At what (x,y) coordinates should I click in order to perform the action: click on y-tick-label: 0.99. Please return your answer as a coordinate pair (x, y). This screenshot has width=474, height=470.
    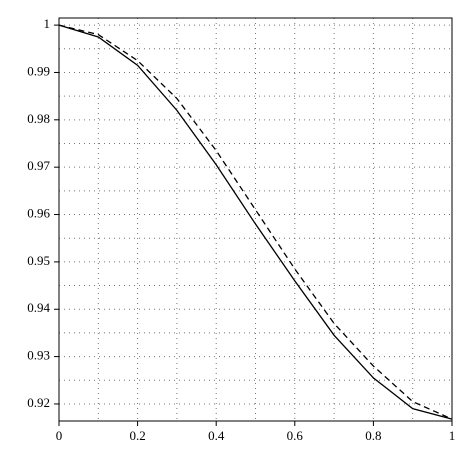
    Looking at the image, I should click on (38, 70).